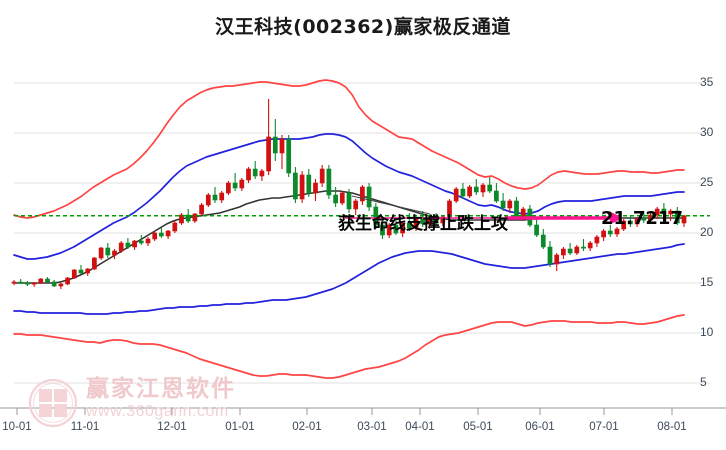 The width and height of the screenshot is (726, 450). Describe the element at coordinates (540, 427) in the screenshot. I see `x-axis-tick-label: 06-01` at that location.